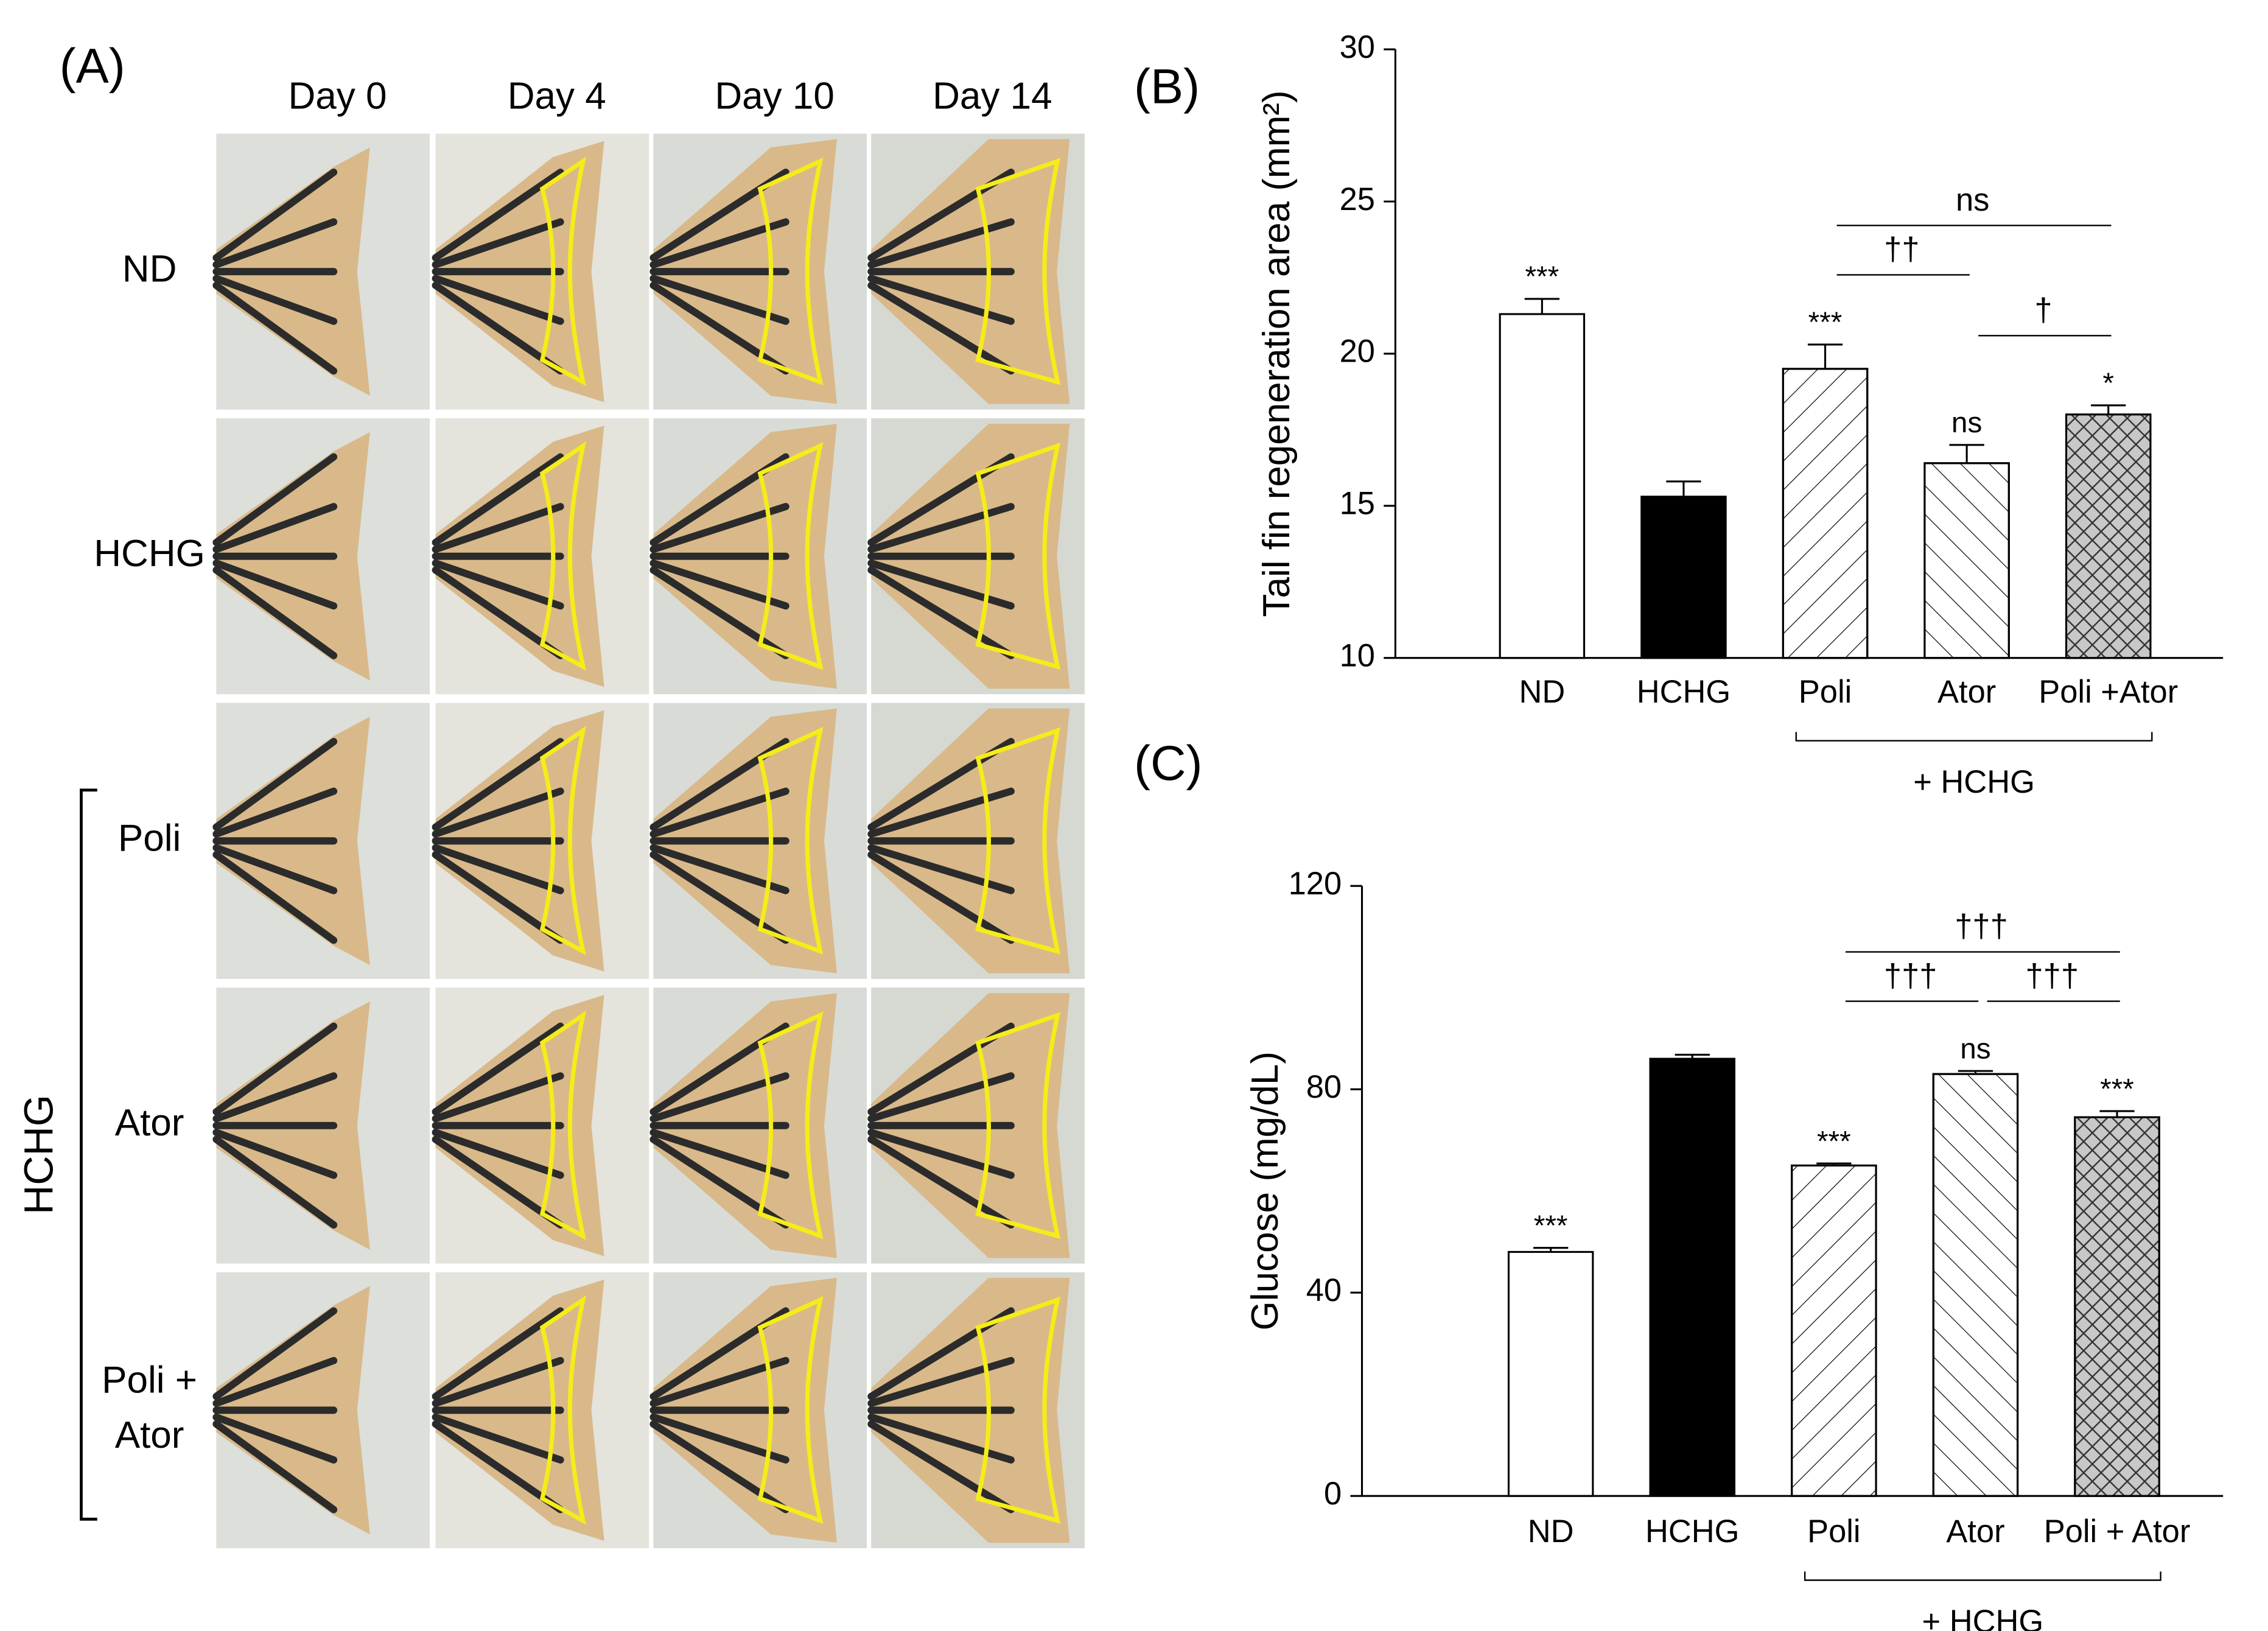  I want to click on y-tick-label: 30, so click(1358, 47).